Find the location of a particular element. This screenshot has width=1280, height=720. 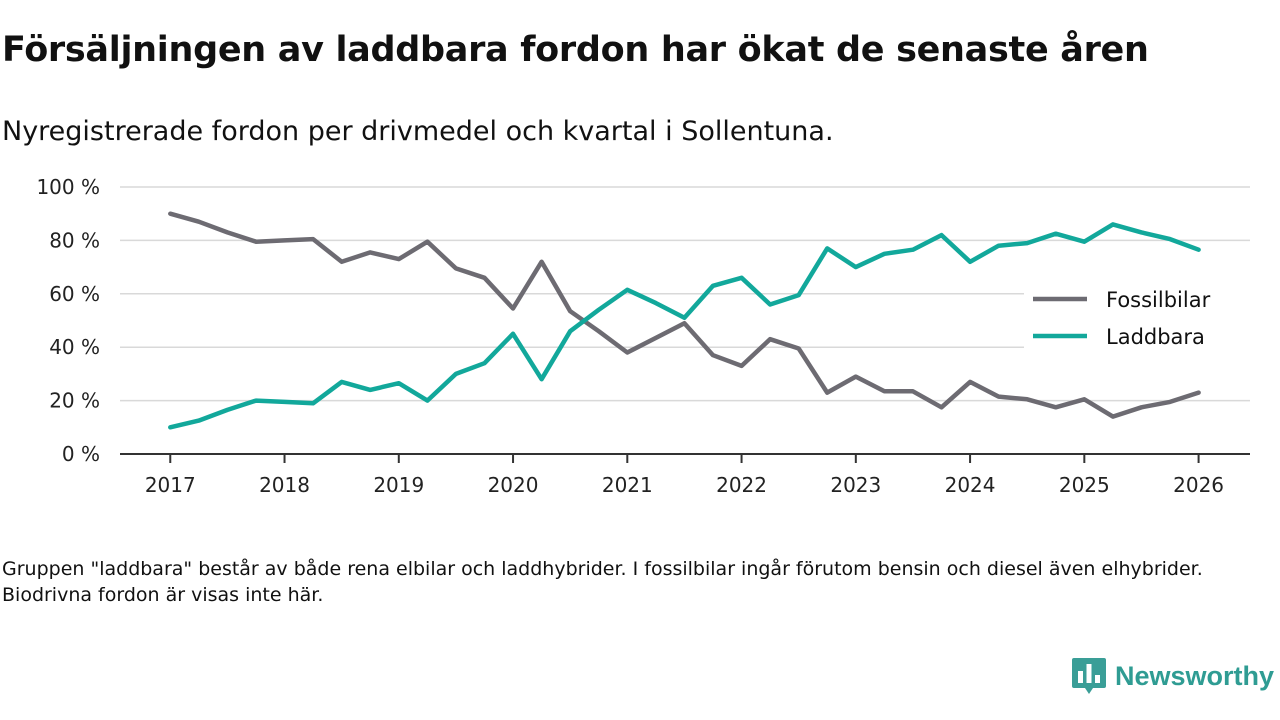

legend-label-laddbara: Laddbara is located at coordinates (1155, 337).